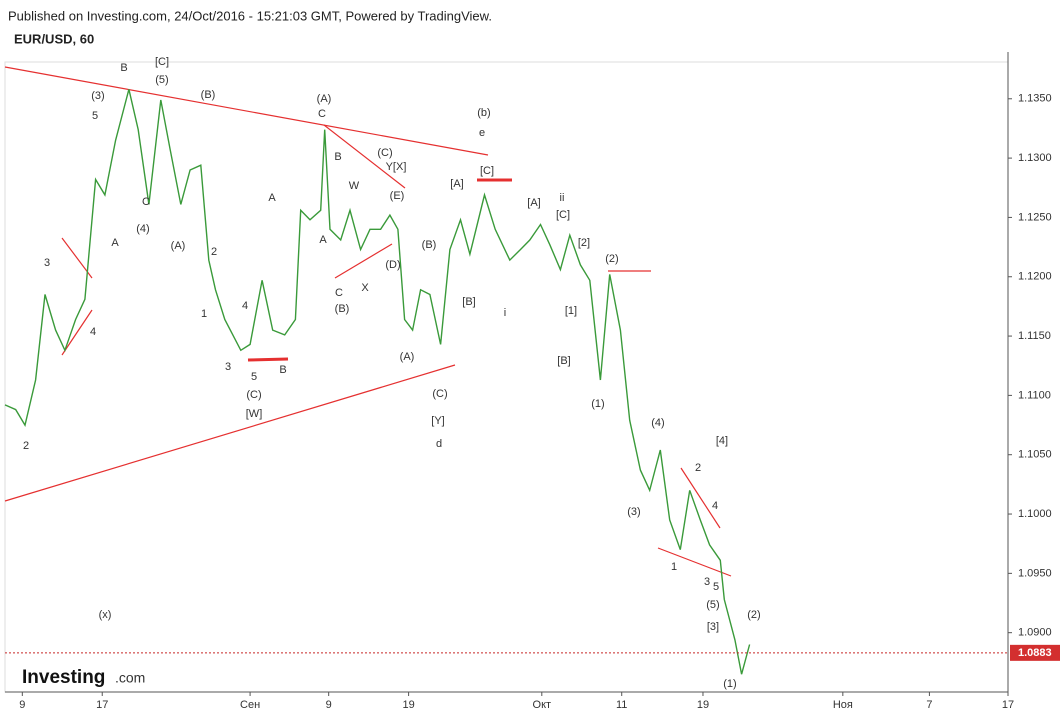 The width and height of the screenshot is (1062, 718). I want to click on y-tick-label: 1.1000, so click(1035, 514).